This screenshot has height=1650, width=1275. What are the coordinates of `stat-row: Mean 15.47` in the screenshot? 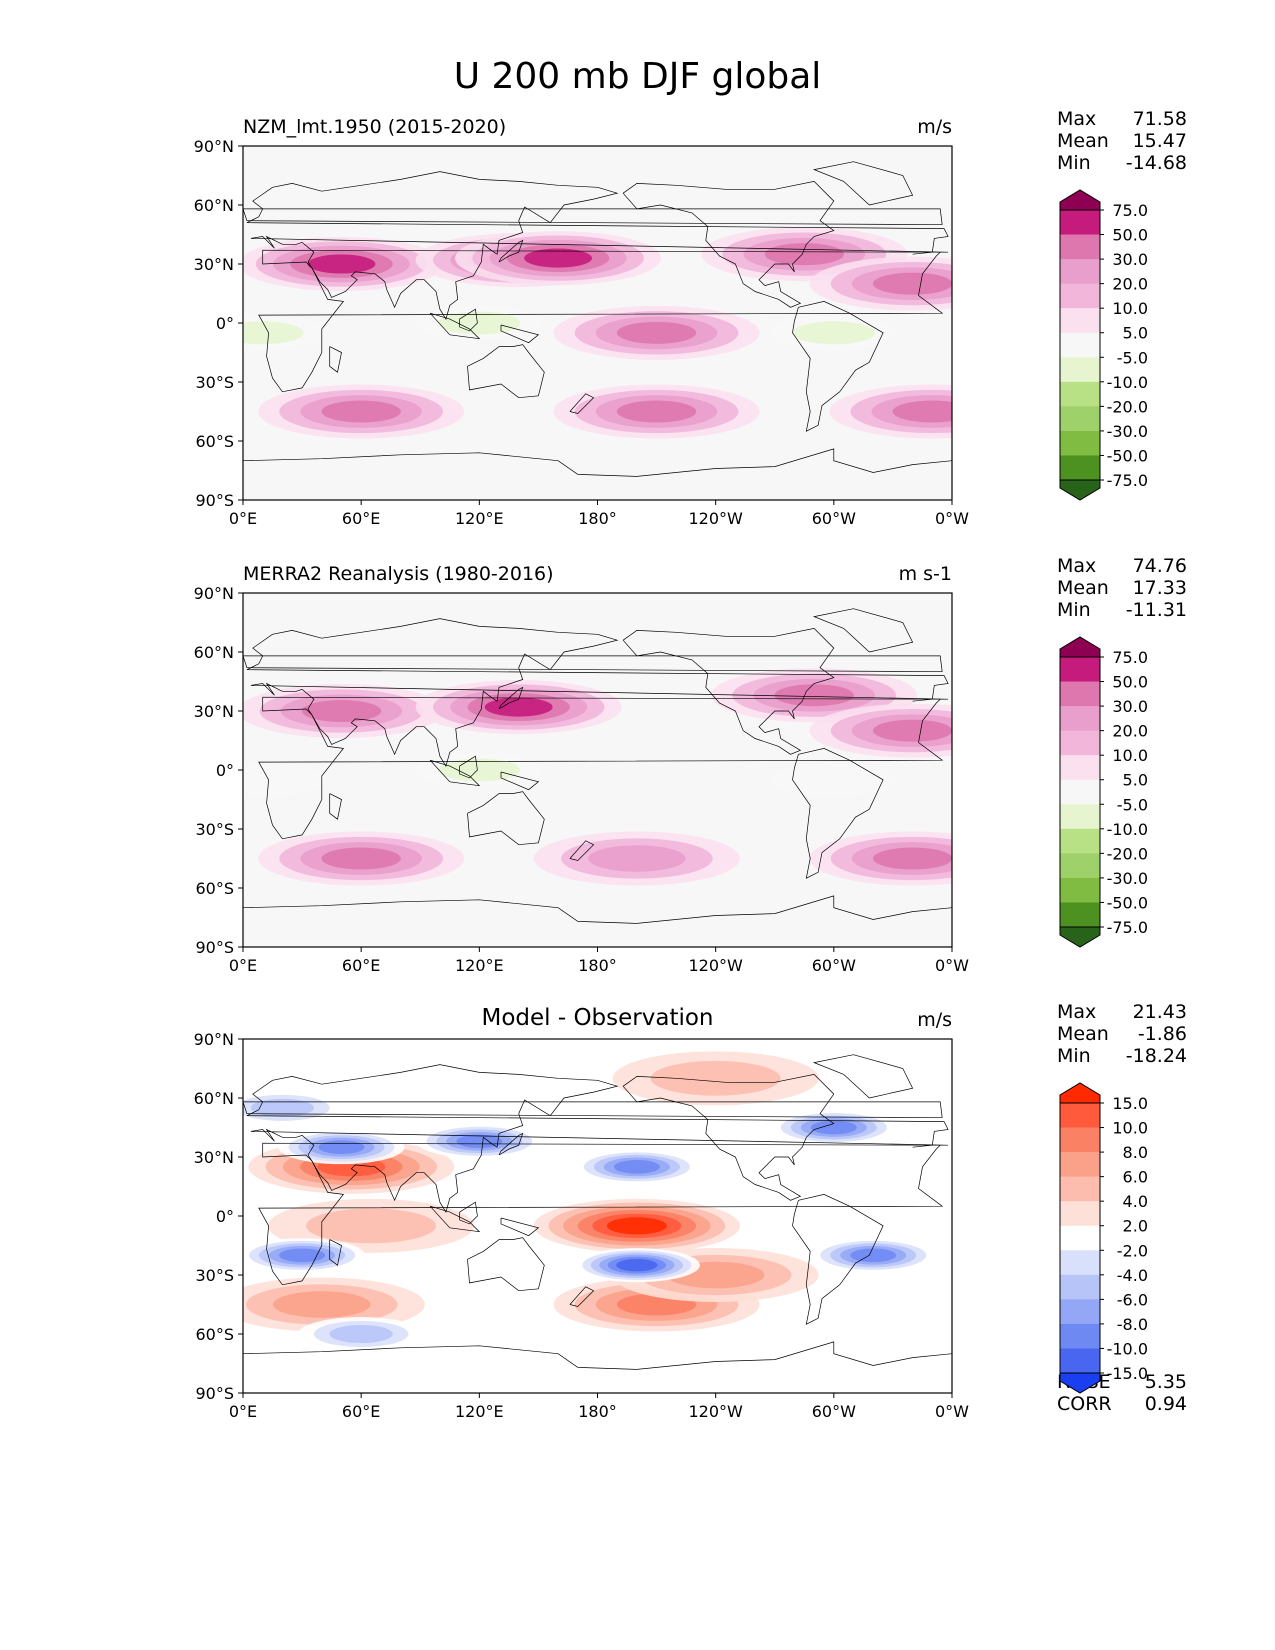 It's located at (1122, 141).